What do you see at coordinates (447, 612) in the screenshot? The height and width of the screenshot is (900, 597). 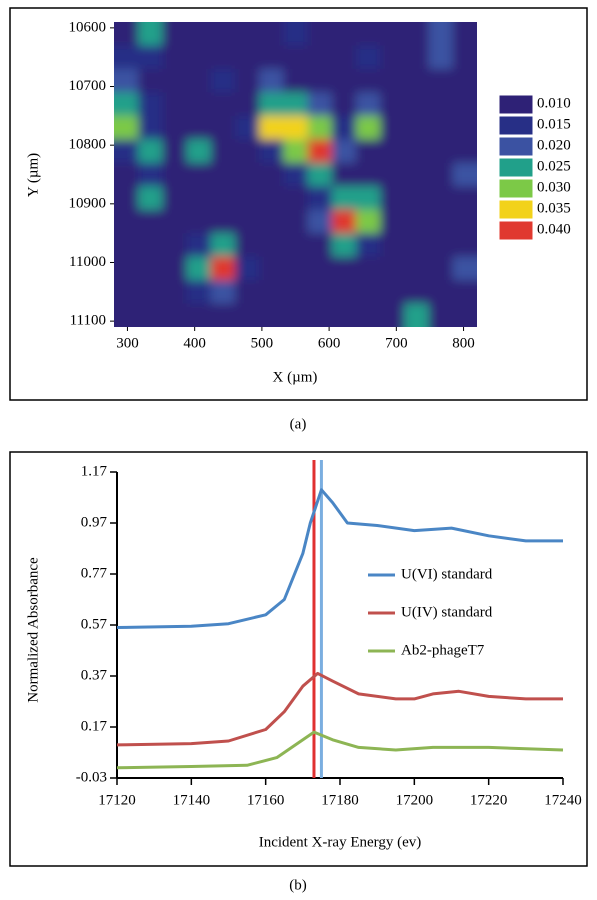 I see `legend-label: U(IV) standard` at bounding box center [447, 612].